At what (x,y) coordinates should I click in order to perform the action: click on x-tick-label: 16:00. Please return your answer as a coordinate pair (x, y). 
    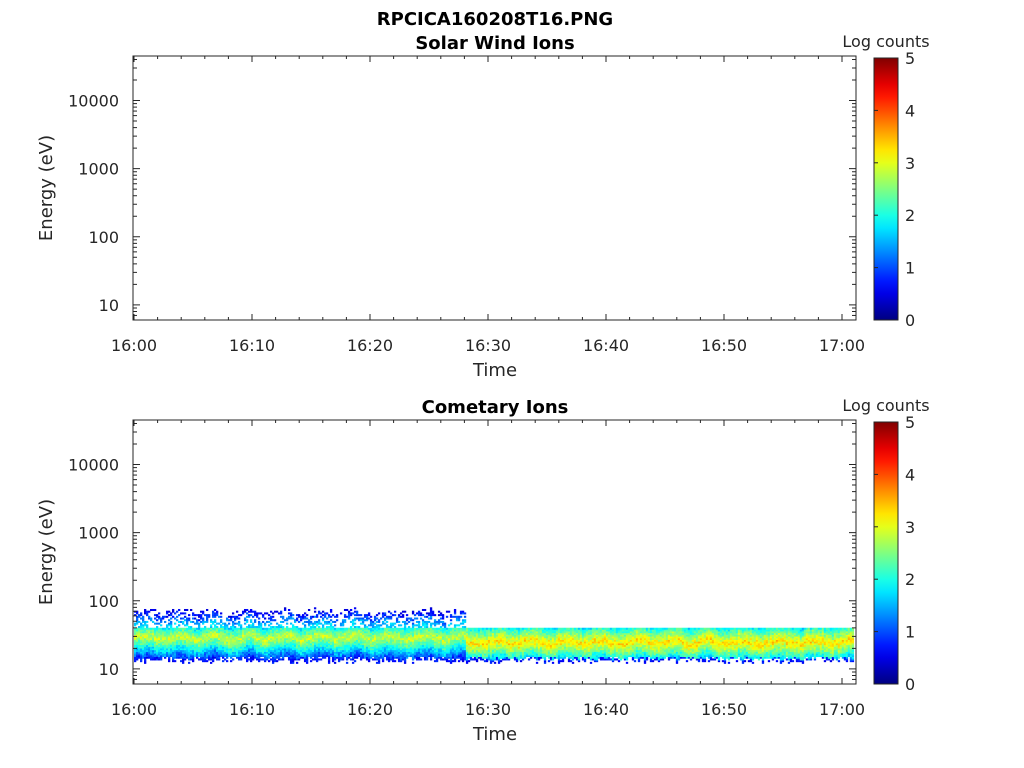
    Looking at the image, I should click on (134, 345).